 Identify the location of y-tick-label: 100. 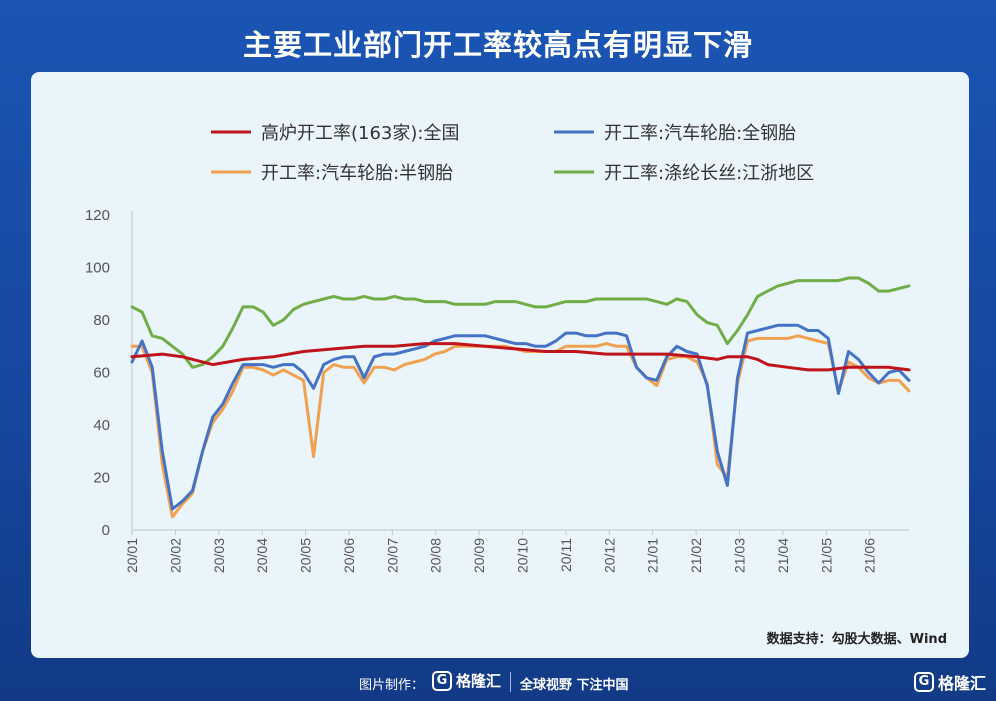
(97, 268).